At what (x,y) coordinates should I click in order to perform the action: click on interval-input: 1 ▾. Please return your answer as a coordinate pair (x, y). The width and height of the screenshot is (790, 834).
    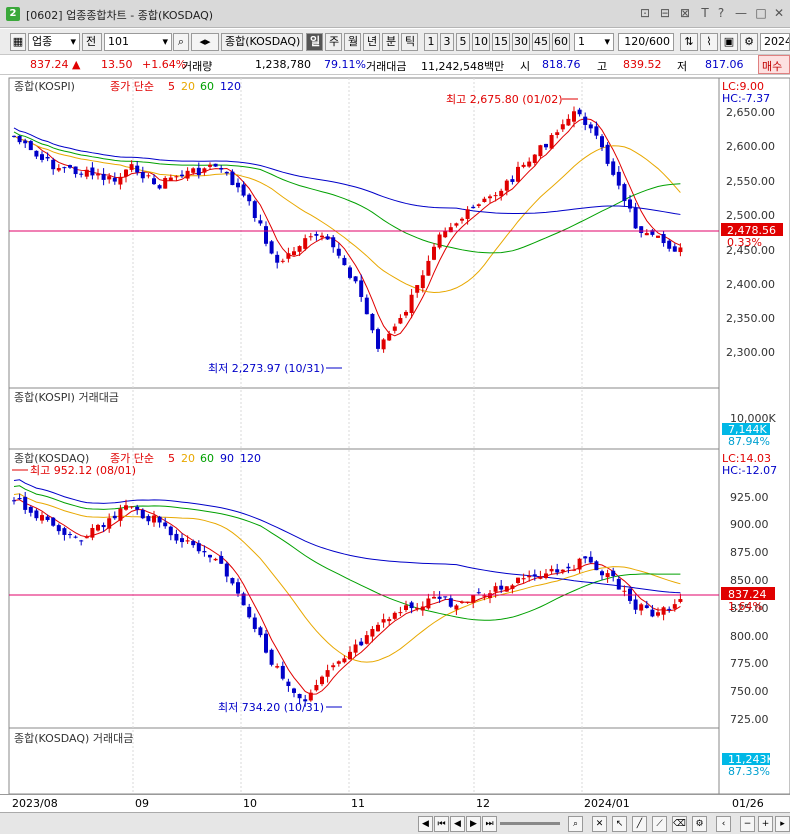
    Looking at the image, I should click on (594, 42).